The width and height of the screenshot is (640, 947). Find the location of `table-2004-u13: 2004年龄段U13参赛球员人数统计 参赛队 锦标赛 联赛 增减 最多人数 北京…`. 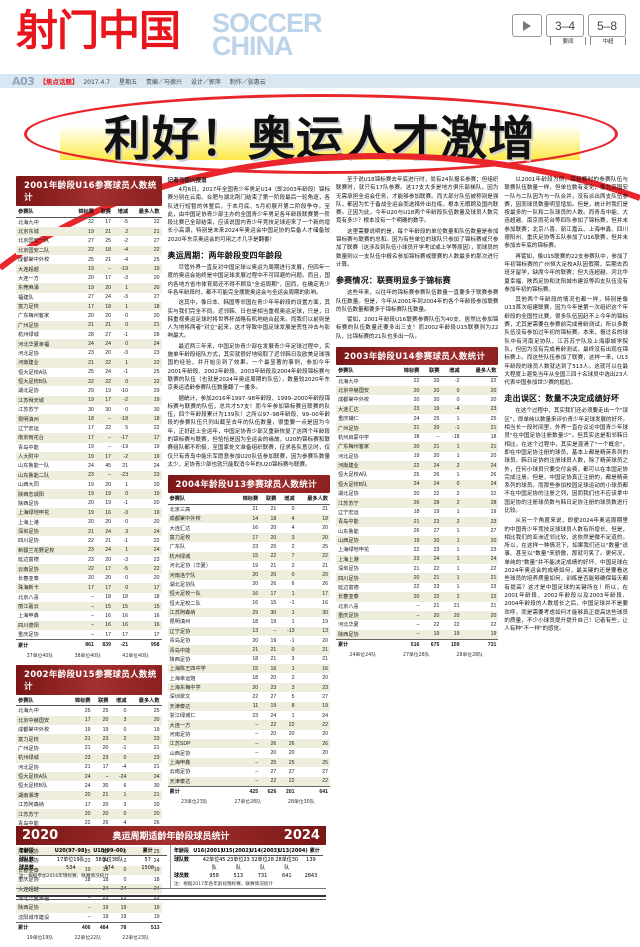

table-2004-u13: 2004年龄段U13参赛球员人数统计 参赛队 锦标赛 联赛 增减 最多人数 北京… is located at coordinates (248, 640).